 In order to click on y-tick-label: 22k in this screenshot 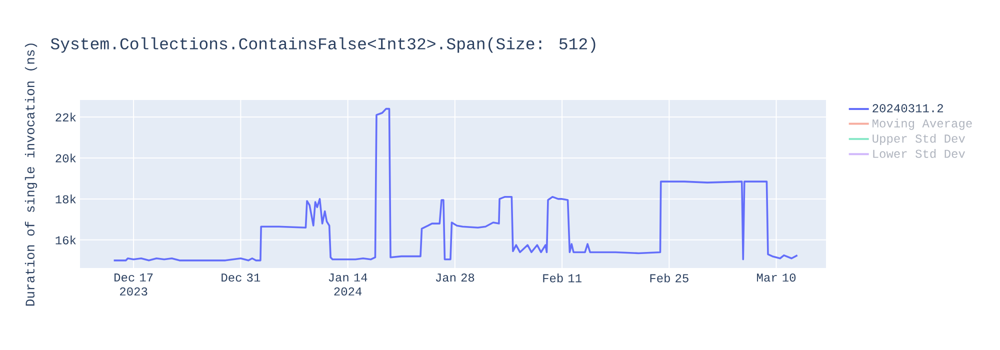, I will do `click(66, 117)`.